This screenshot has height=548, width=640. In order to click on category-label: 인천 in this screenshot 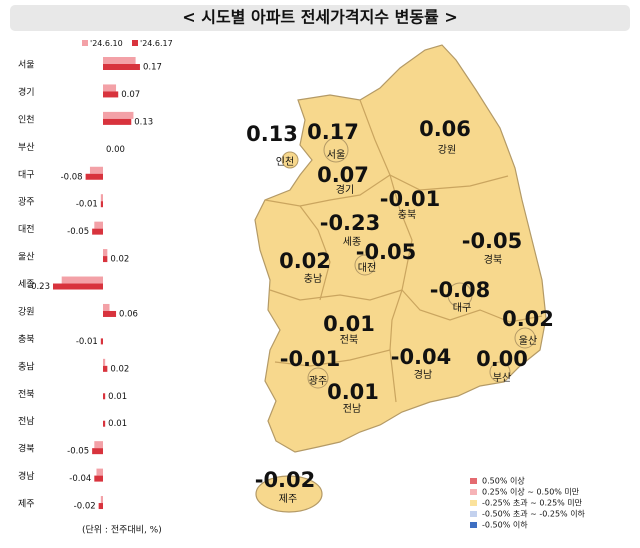, I will do `click(26, 119)`.